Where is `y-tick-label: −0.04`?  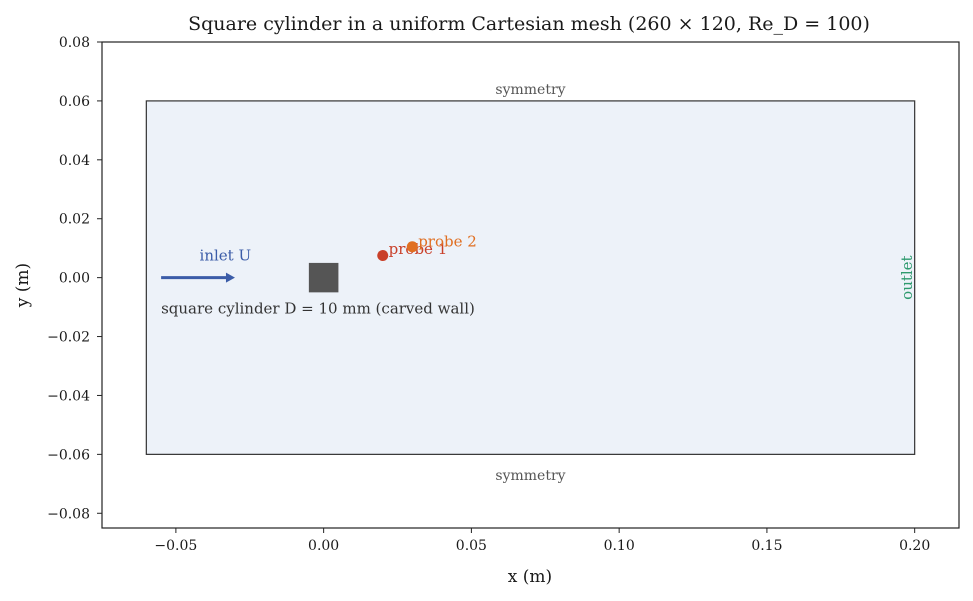 y-tick-label: −0.04 is located at coordinates (68, 396).